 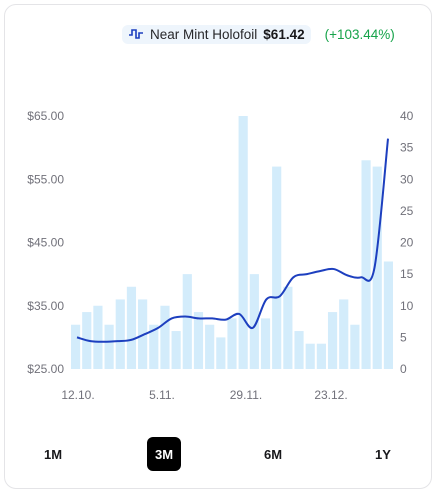 What do you see at coordinates (45, 306) in the screenshot?
I see `left-axis-tick-label: $35.00` at bounding box center [45, 306].